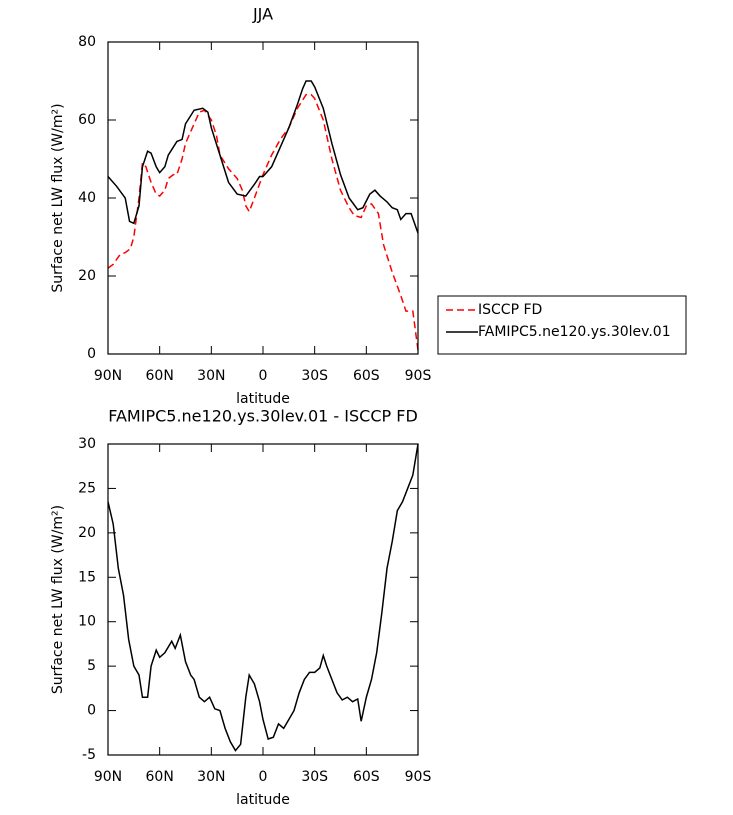 The width and height of the screenshot is (733, 815). What do you see at coordinates (87, 198) in the screenshot?
I see `y-tick-label: 40` at bounding box center [87, 198].